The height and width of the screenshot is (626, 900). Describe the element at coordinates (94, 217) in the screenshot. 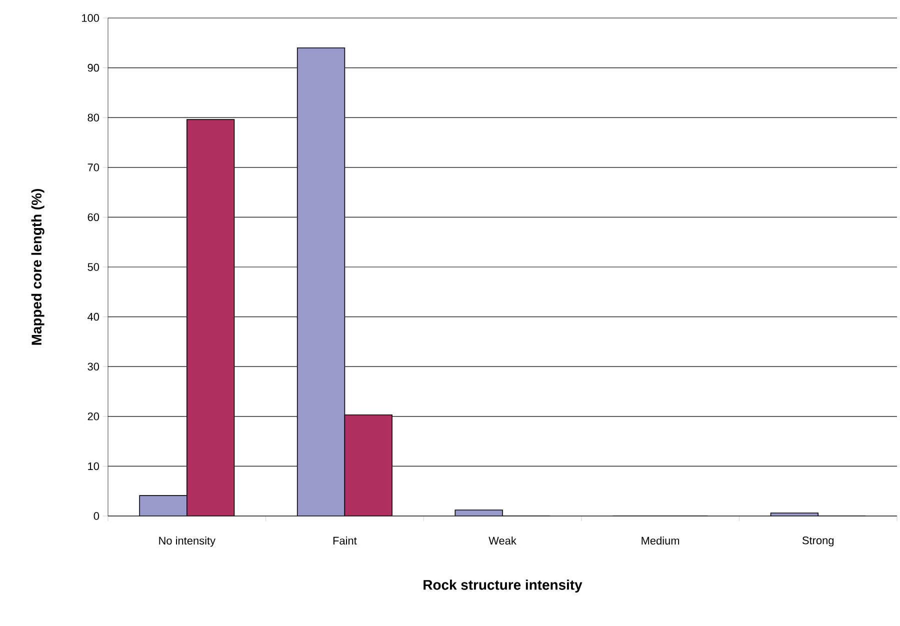

I see `y-tick-label: 60` at that location.